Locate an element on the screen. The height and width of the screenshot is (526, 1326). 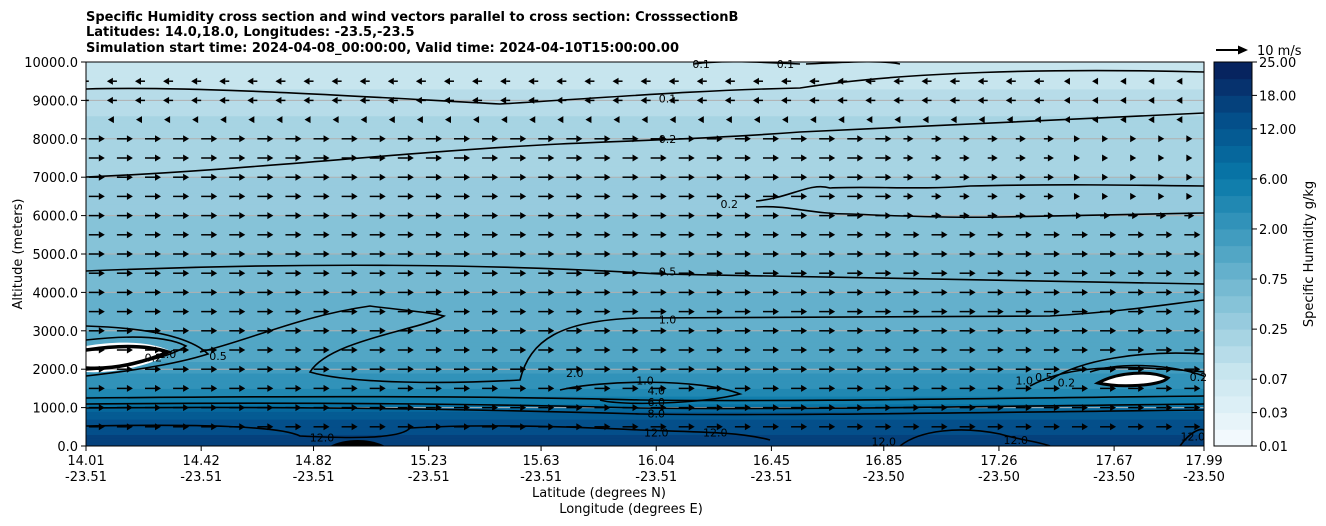
contour-line is located at coordinates (645, 406).